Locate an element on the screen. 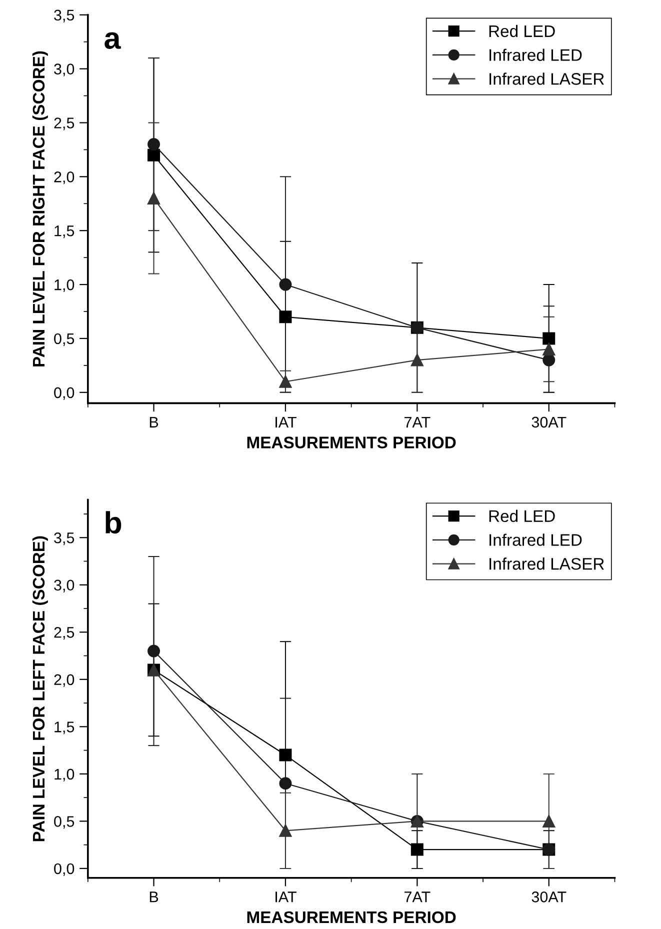 Image resolution: width=661 pixels, height=929 pixels. y-axis-title: PAIN LEVEL FOR LEFT FACE (SCORE) is located at coordinates (40, 689).